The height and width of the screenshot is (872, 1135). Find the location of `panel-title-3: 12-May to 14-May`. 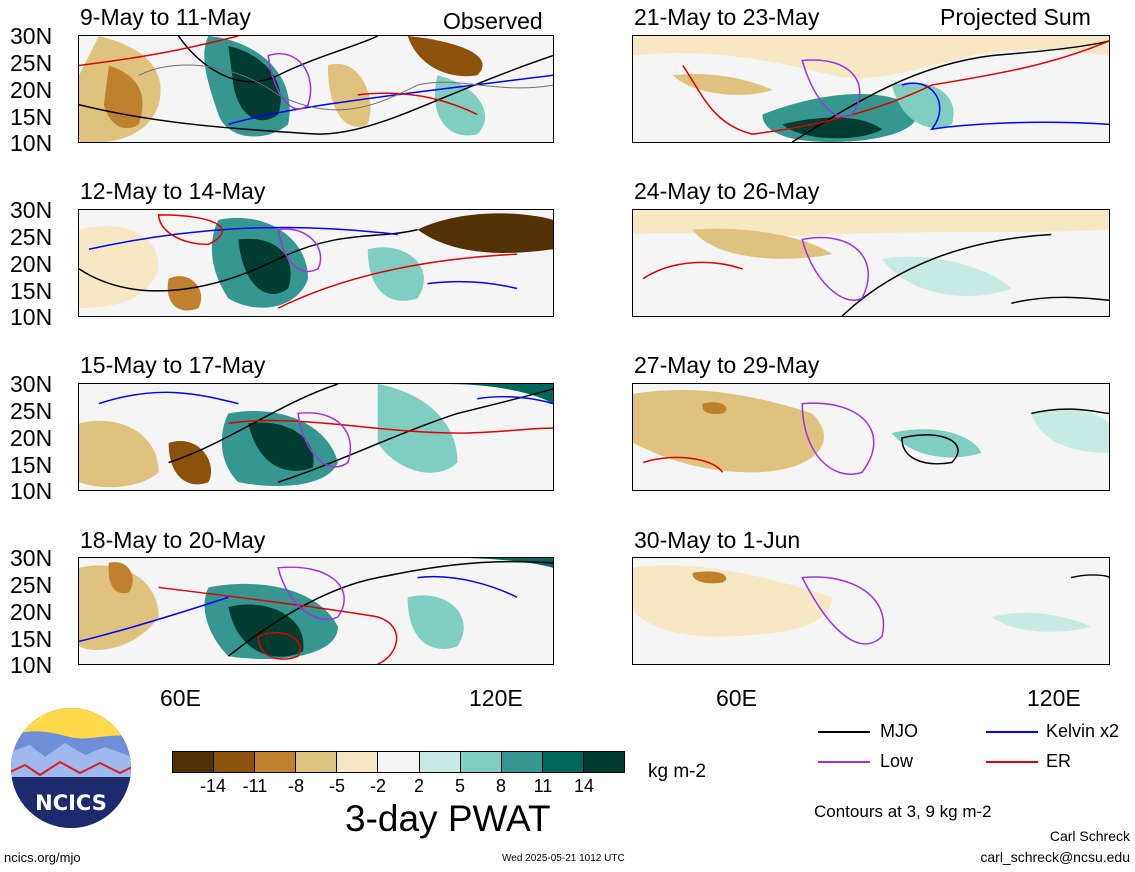

panel-title-3: 12-May to 14-May is located at coordinates (173, 191).